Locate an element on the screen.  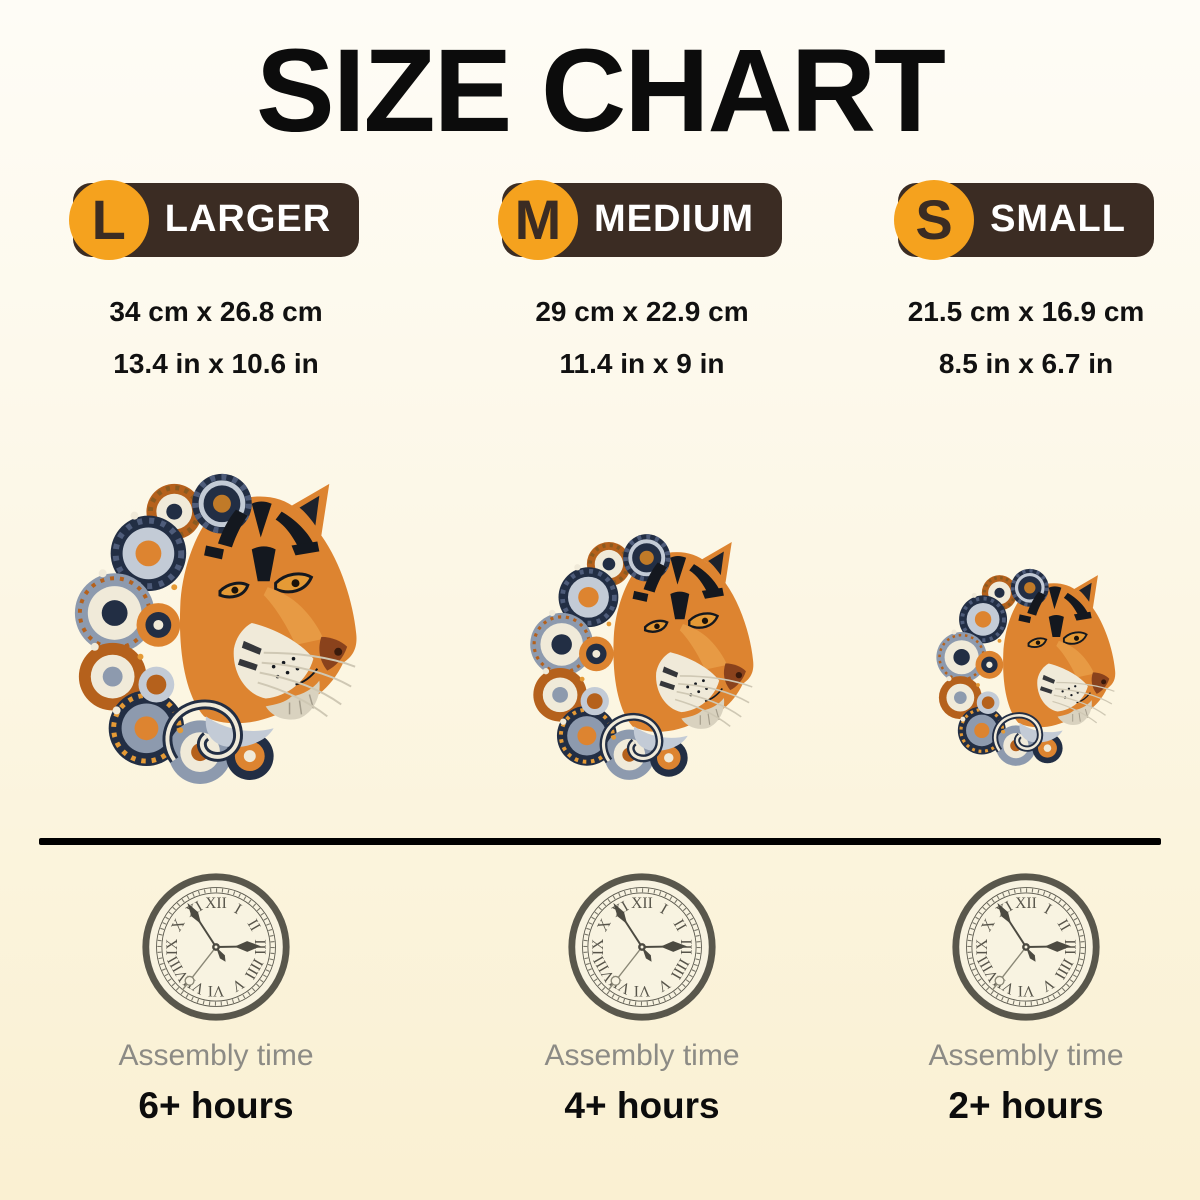
tiger-puzzle-image-medium is located at coordinates (642, 646).